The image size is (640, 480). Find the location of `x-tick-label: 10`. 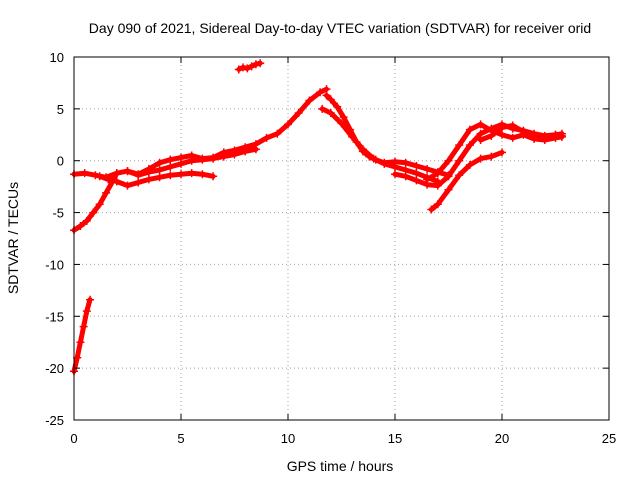

x-tick-label: 10 is located at coordinates (288, 438).